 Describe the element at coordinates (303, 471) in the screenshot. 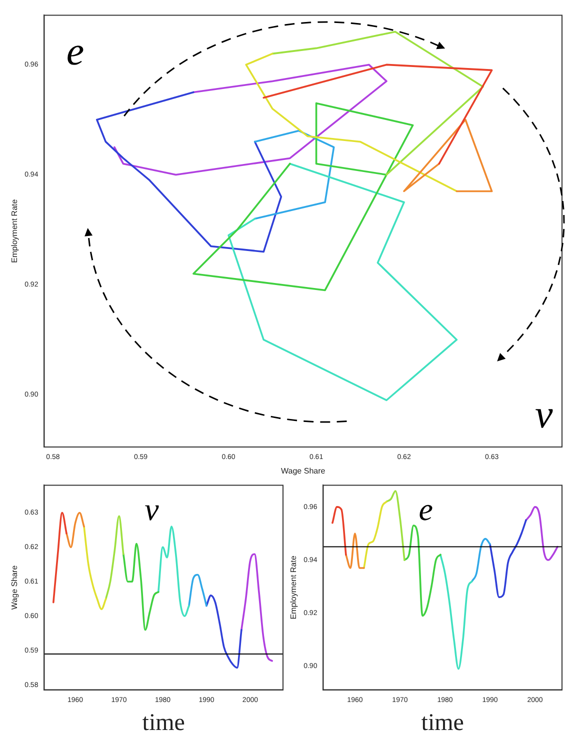

I see `x-axis-title: Wage Share` at that location.